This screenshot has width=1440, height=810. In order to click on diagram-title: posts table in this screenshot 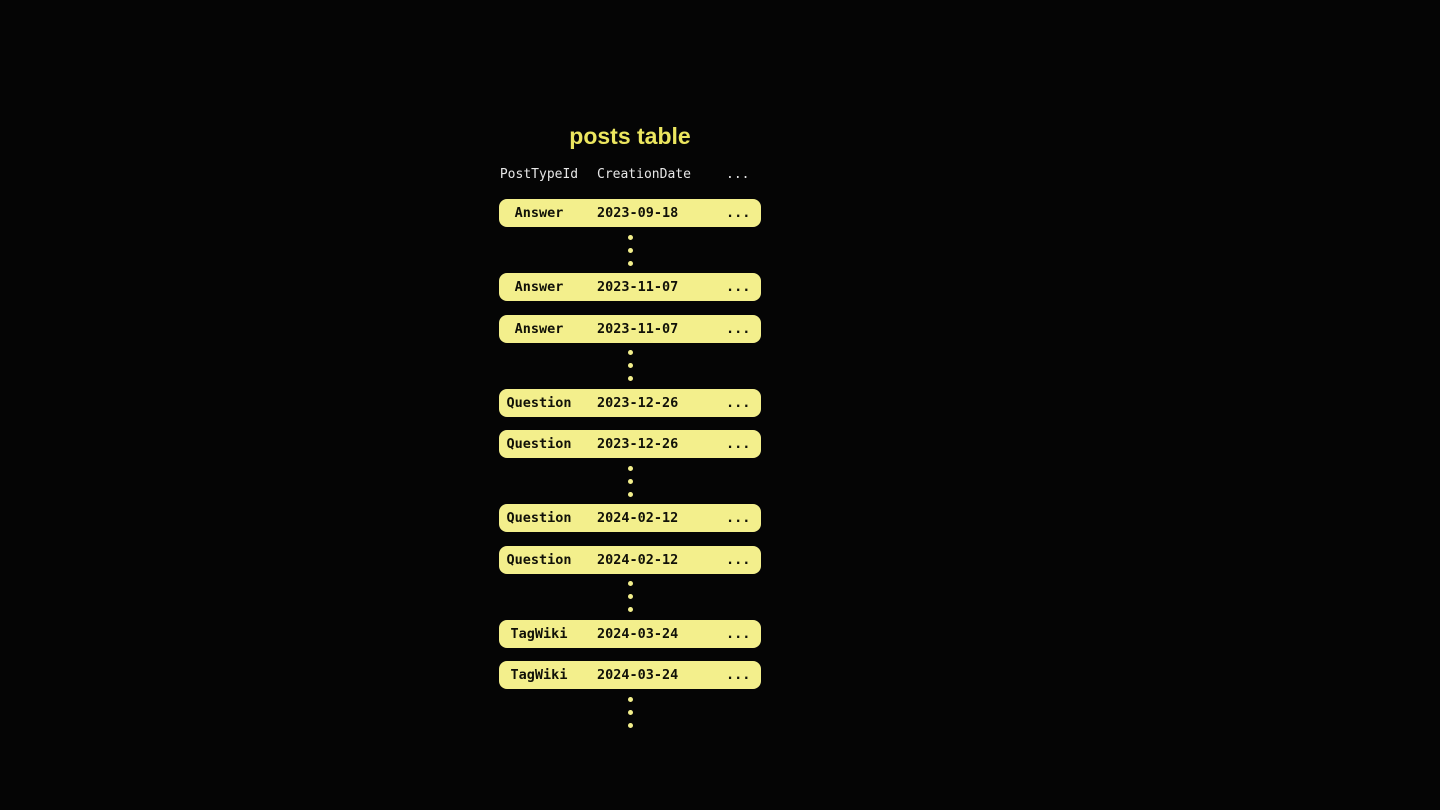, I will do `click(630, 136)`.